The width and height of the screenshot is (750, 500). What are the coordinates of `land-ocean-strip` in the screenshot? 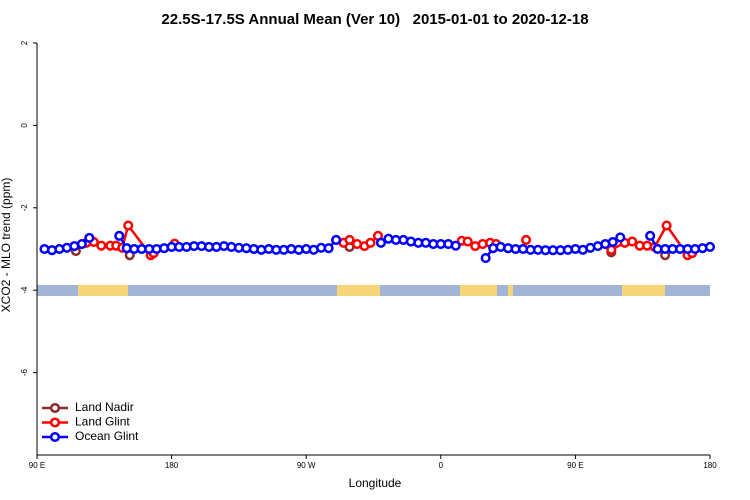 It's located at (373, 290).